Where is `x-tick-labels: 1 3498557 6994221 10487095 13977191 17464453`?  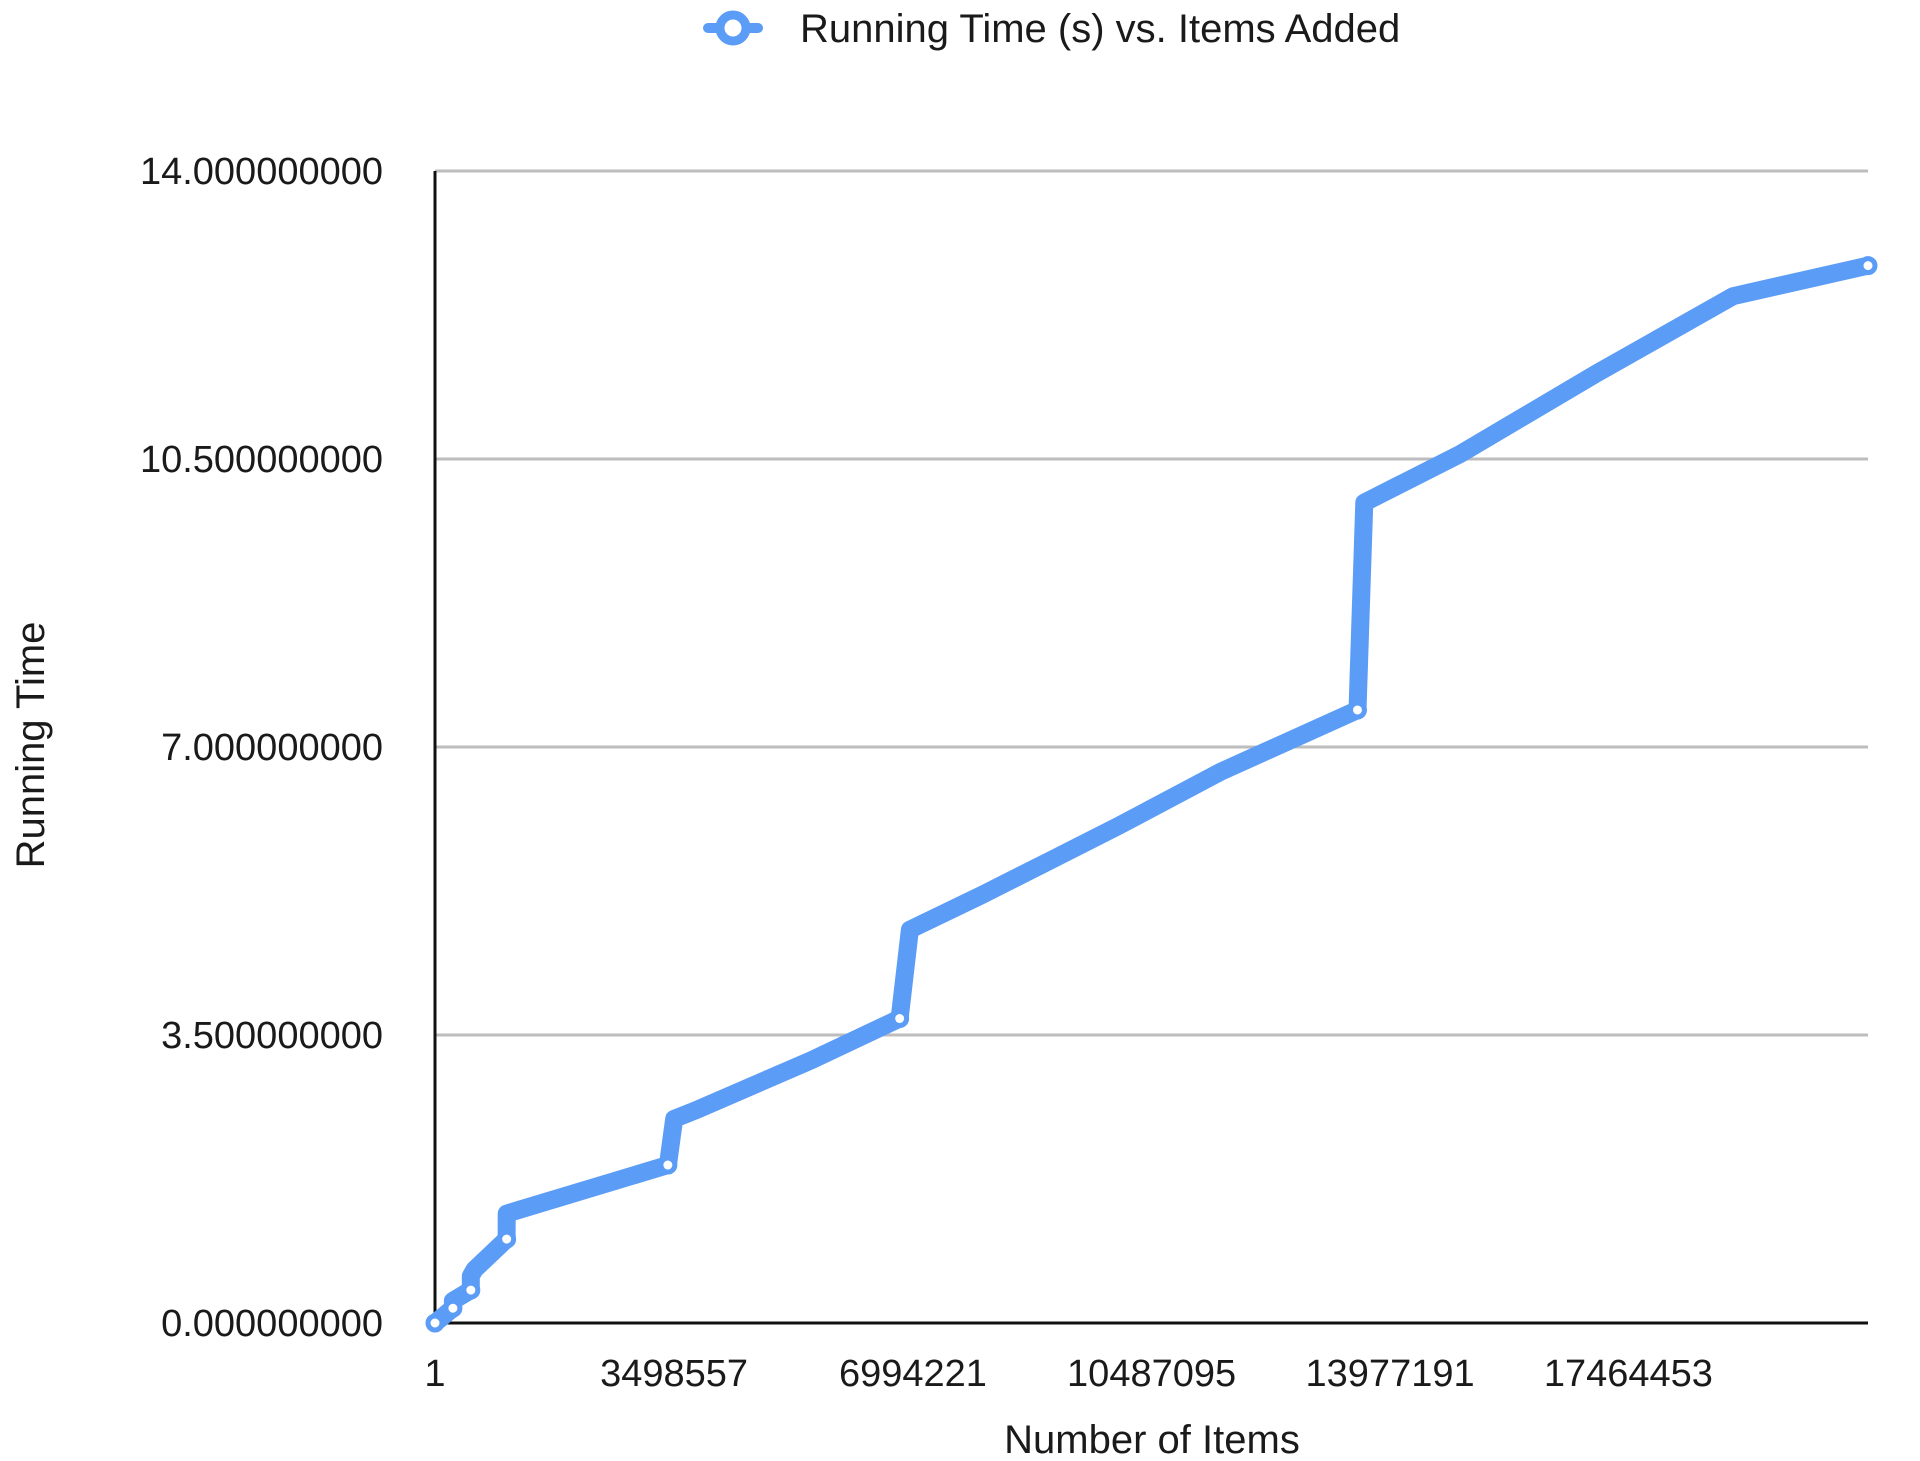 x-tick-labels: 1 3498557 6994221 10487095 13977191 17464453 is located at coordinates (1068, 1374).